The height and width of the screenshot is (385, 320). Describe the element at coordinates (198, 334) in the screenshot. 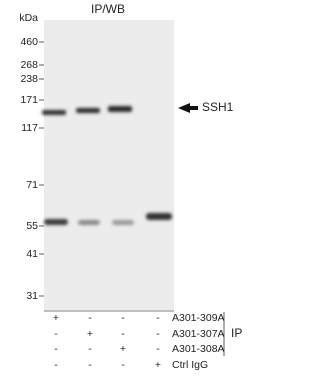

I see `row-label: A301-307A` at that location.